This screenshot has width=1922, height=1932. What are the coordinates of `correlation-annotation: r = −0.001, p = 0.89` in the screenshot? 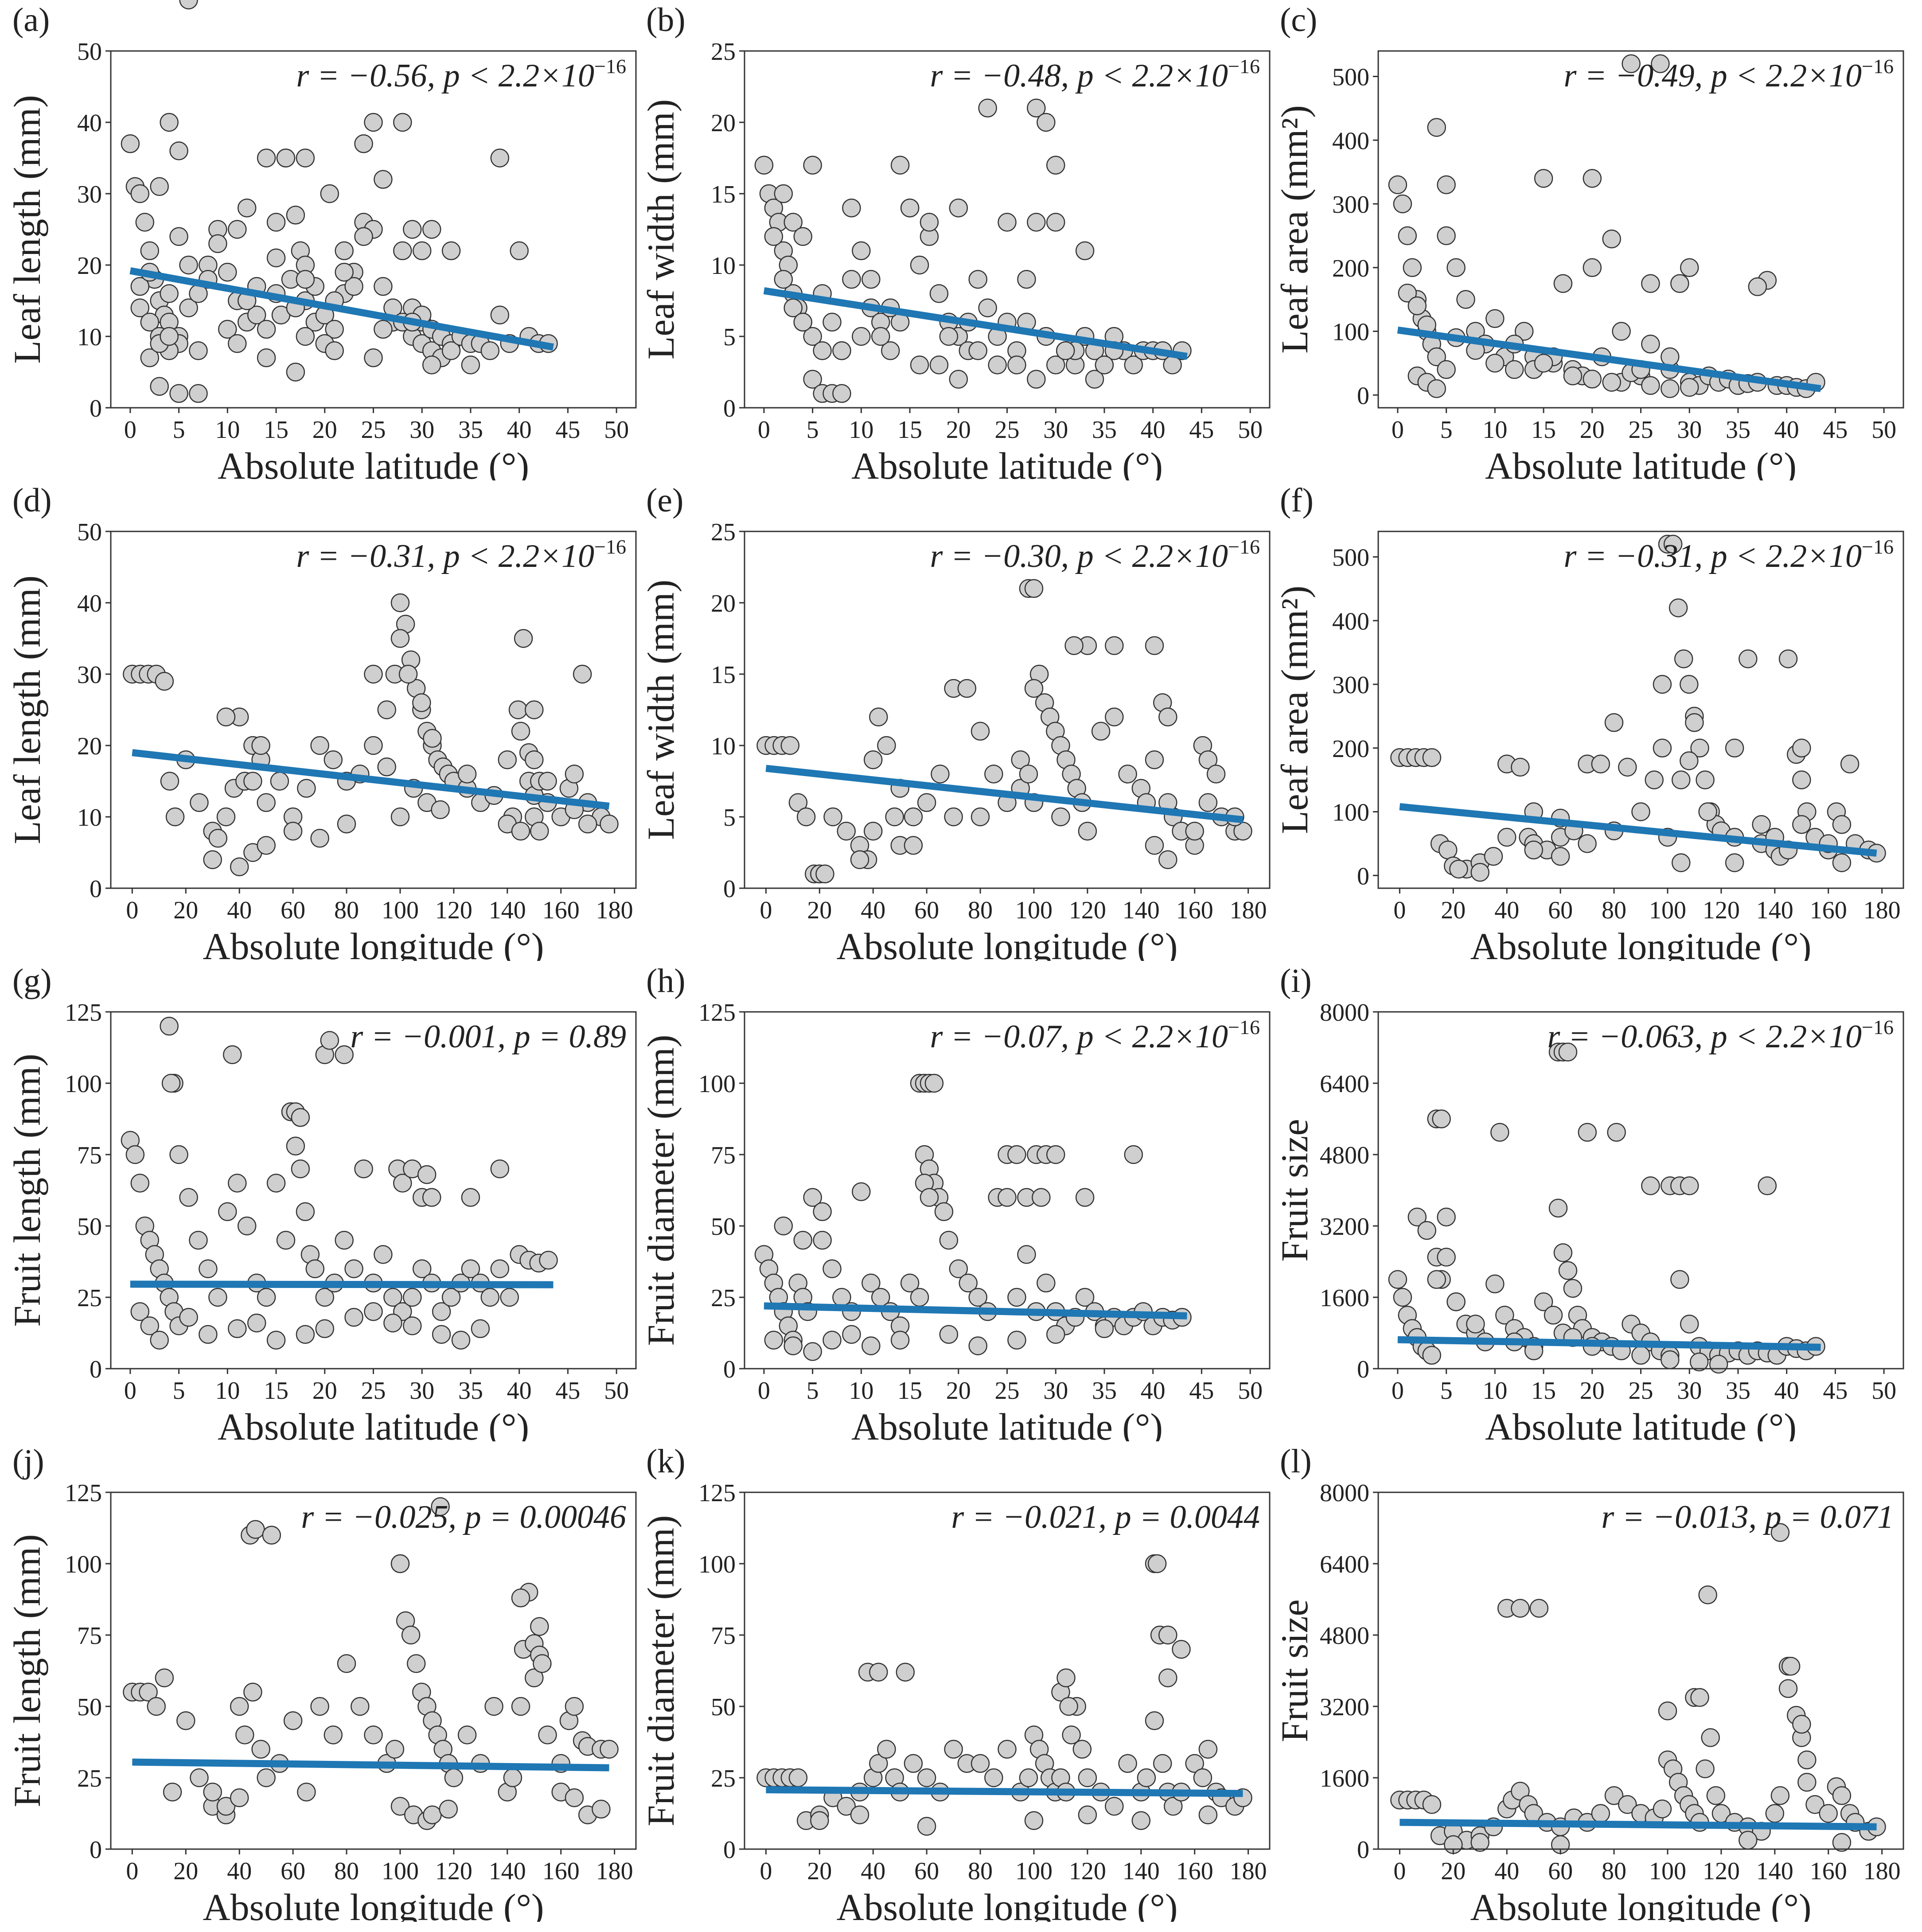 It's located at (488, 1037).